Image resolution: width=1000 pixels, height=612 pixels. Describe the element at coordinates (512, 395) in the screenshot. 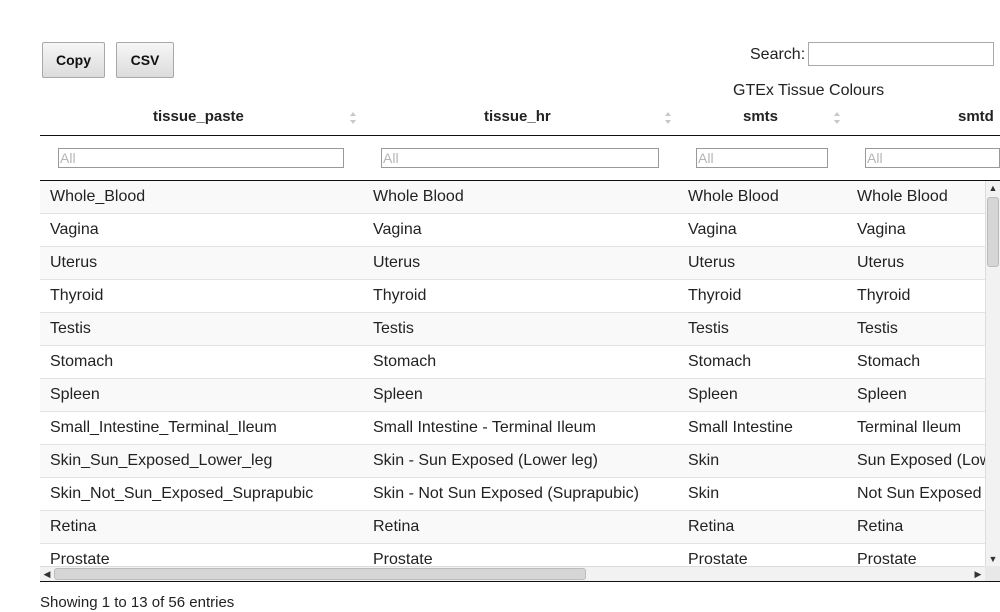

I see `table-row: Spleen Spleen Spleen Spleen` at that location.